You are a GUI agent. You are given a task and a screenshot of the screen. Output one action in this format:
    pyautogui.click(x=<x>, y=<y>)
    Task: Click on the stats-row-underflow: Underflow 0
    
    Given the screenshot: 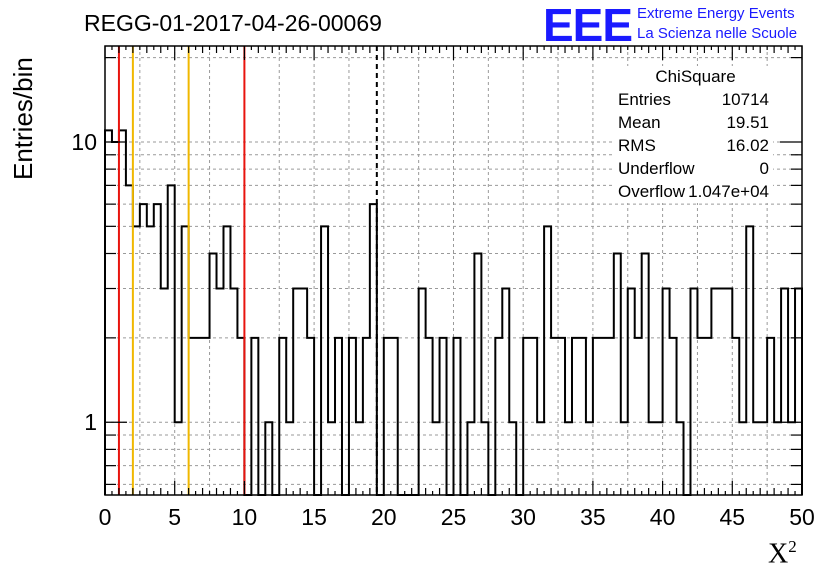 What is the action you would take?
    pyautogui.click(x=692, y=168)
    